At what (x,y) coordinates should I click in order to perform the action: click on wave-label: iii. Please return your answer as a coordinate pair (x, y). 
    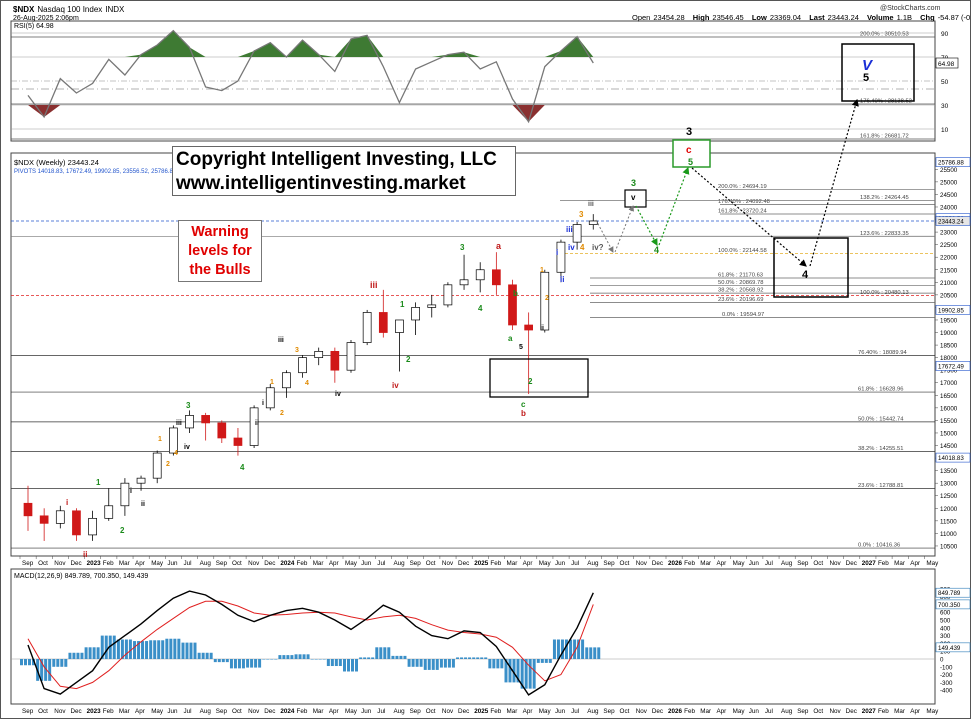
    Looking at the image, I should click on (374, 285).